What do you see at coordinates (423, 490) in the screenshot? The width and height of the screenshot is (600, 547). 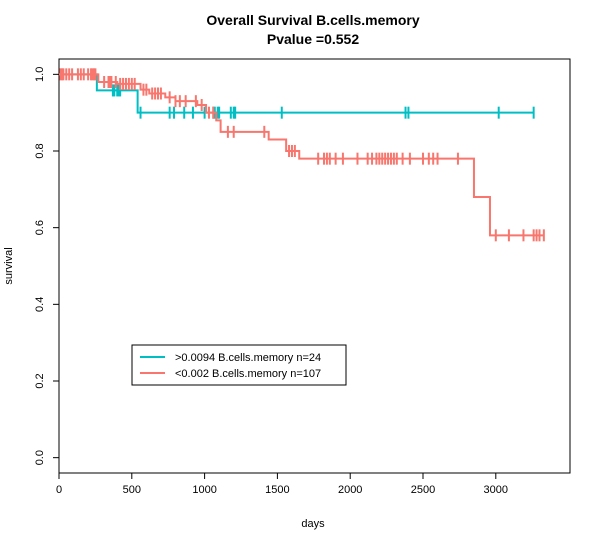 I see `x-tick-label: 2500` at bounding box center [423, 490].